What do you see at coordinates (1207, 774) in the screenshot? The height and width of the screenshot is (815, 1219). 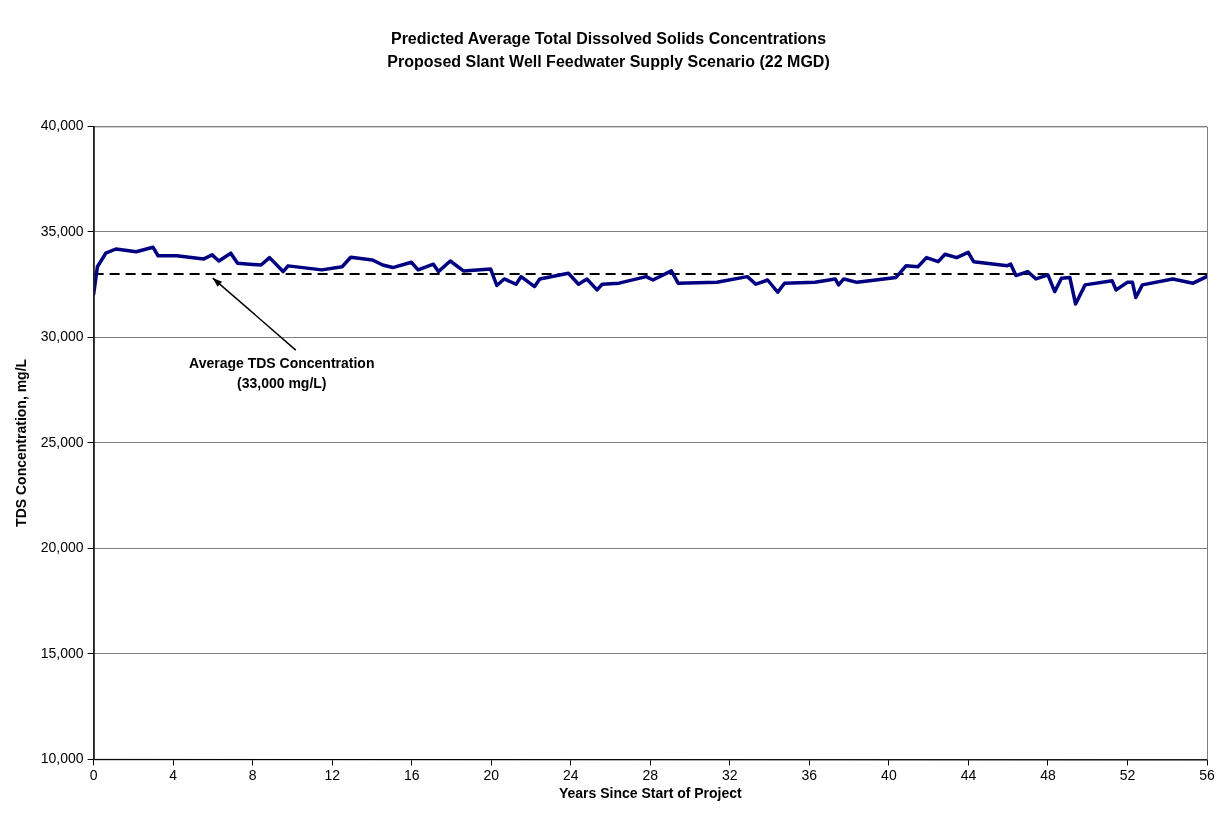 I see `x-tick-label: 56` at bounding box center [1207, 774].